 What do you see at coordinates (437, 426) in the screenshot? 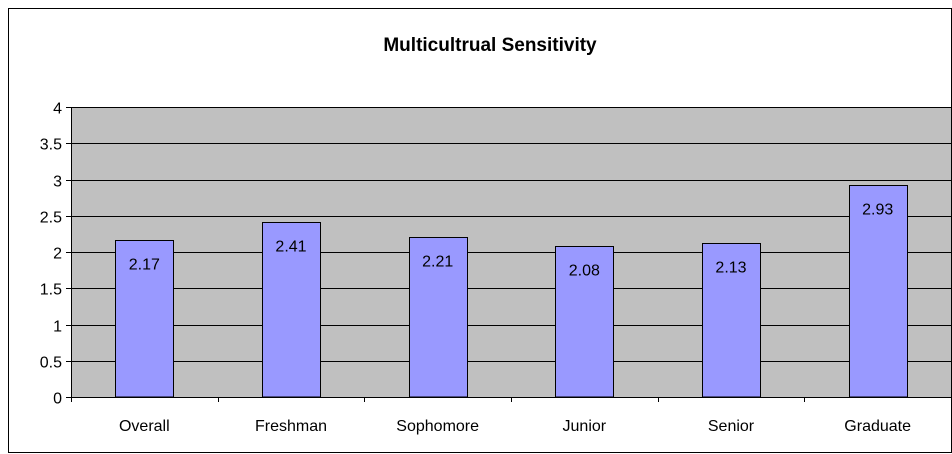
I see `x-tick-label: Sophomore` at bounding box center [437, 426].